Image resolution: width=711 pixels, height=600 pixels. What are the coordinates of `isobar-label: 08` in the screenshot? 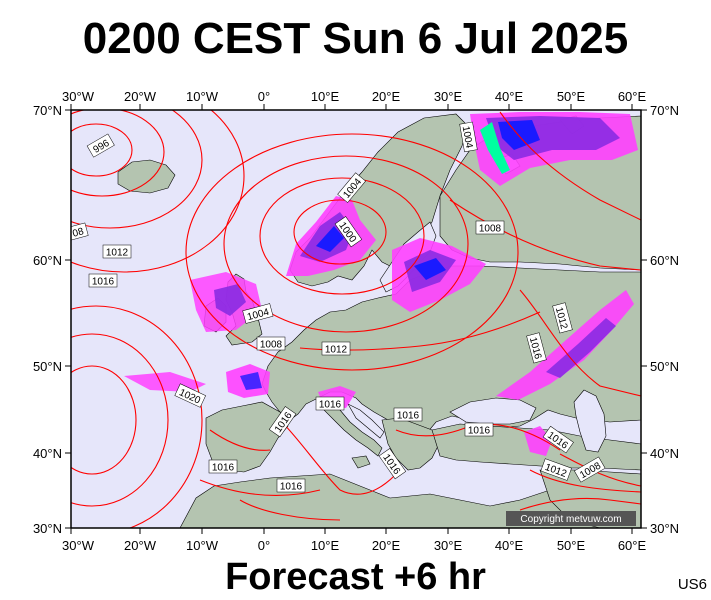 It's located at (80, 231).